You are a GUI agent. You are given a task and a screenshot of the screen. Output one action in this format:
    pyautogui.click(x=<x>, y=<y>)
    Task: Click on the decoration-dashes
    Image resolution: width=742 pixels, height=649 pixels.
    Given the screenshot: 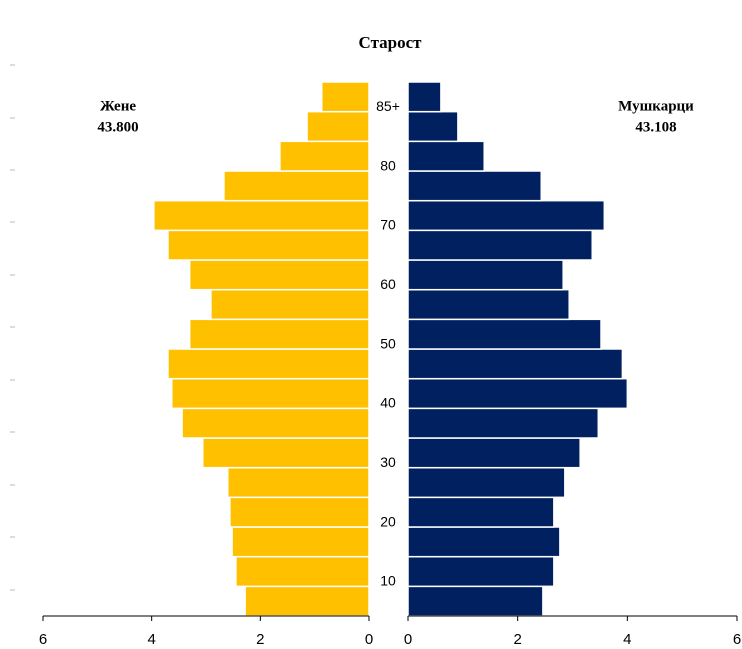 What is the action you would take?
    pyautogui.click(x=12, y=327)
    